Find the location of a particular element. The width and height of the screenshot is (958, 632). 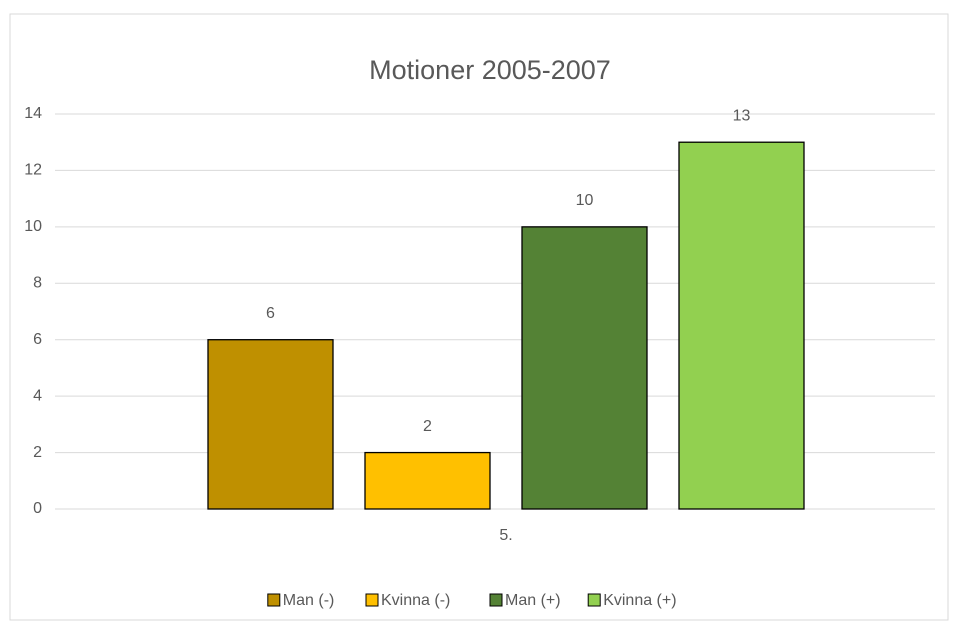

legend-label: Kvinna (-) is located at coordinates (415, 600).